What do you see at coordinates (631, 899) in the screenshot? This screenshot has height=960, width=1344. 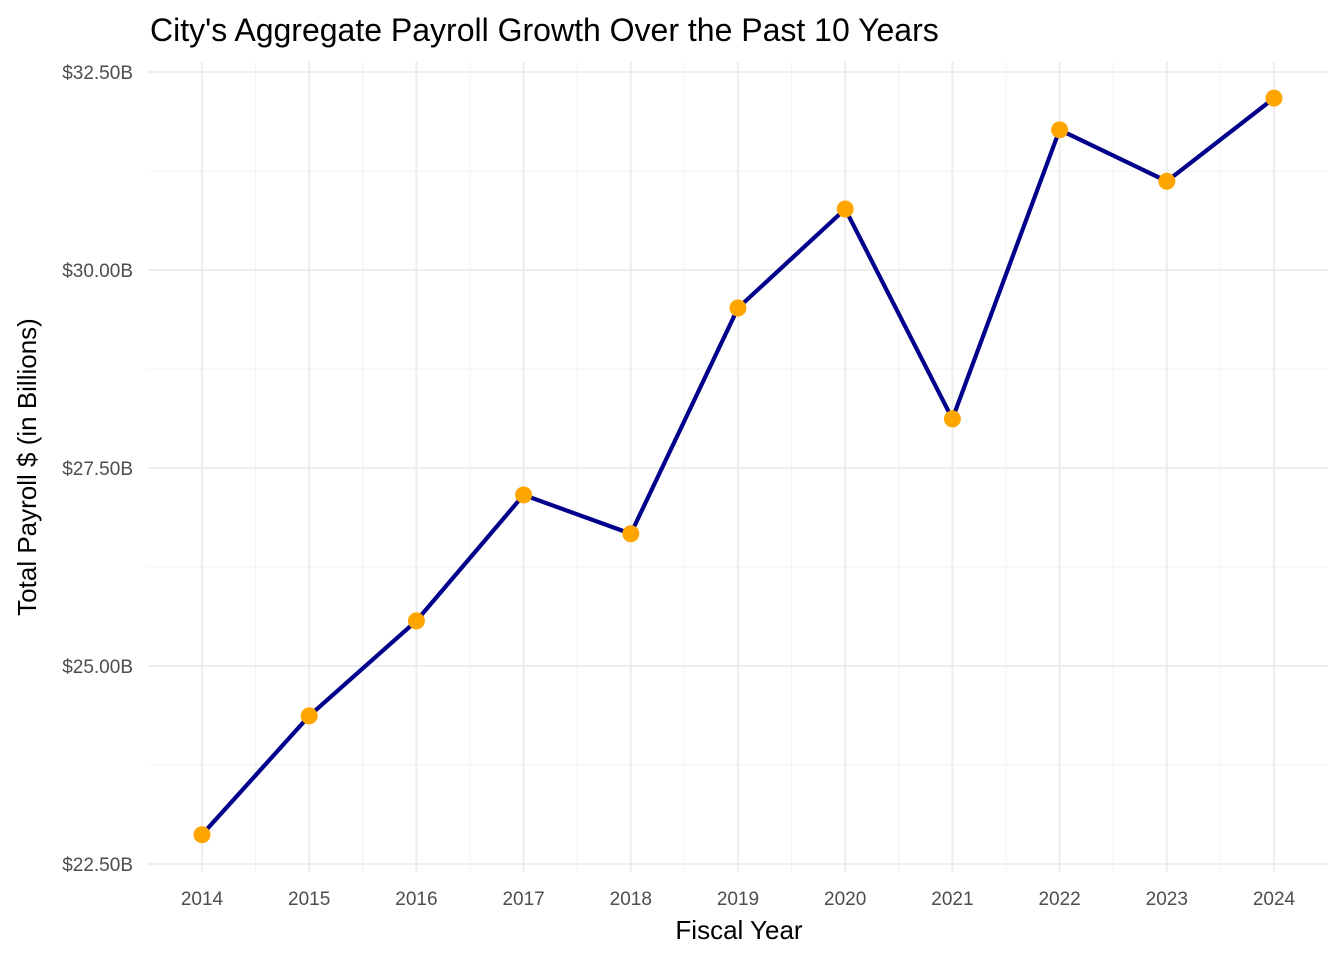 I see `x-tick-label: 2018` at bounding box center [631, 899].